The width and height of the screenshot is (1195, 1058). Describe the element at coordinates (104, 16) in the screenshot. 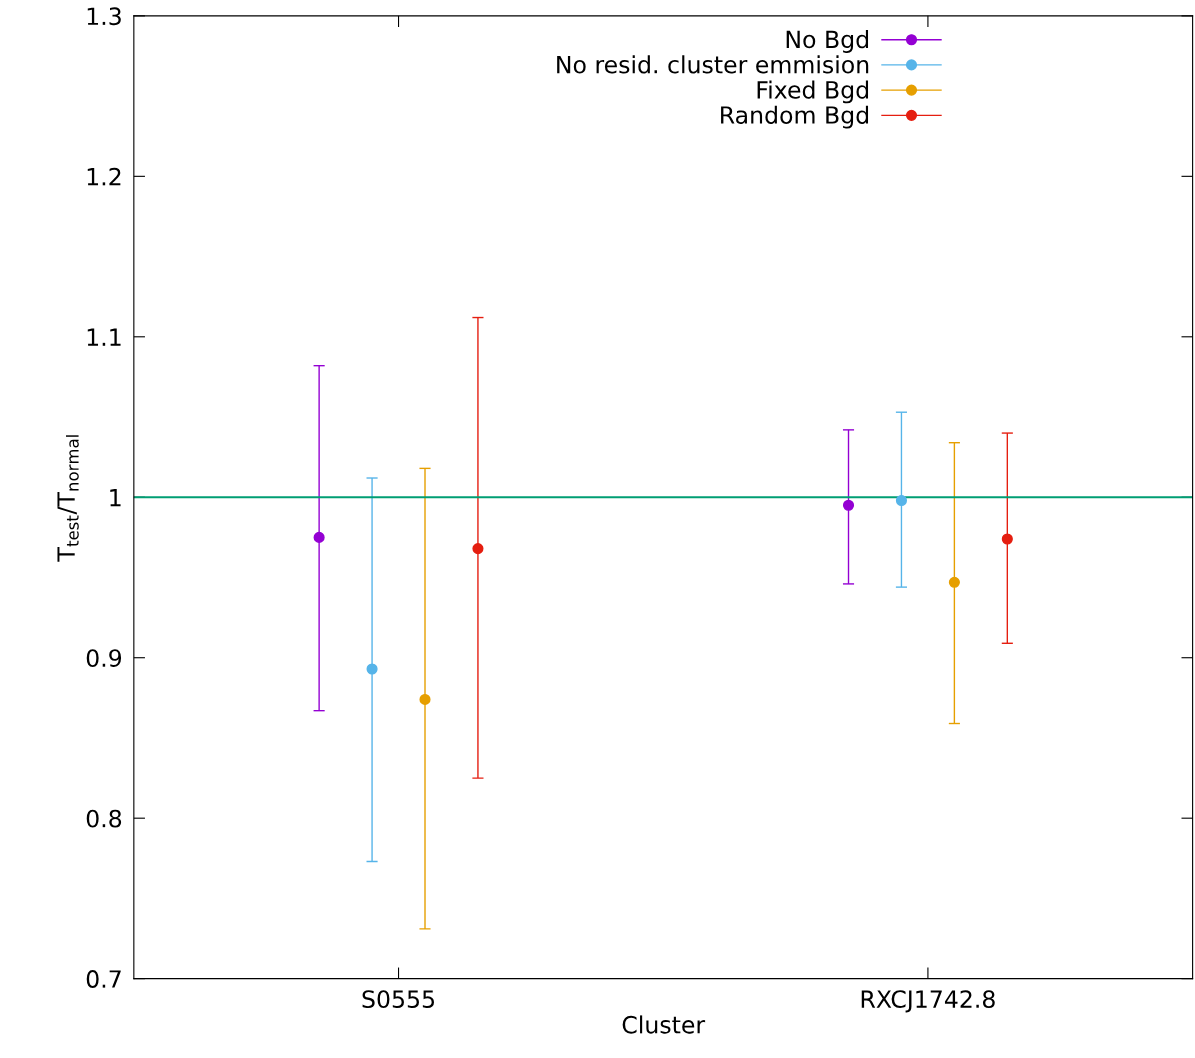

I see `y-tick-label: 1.3` at that location.